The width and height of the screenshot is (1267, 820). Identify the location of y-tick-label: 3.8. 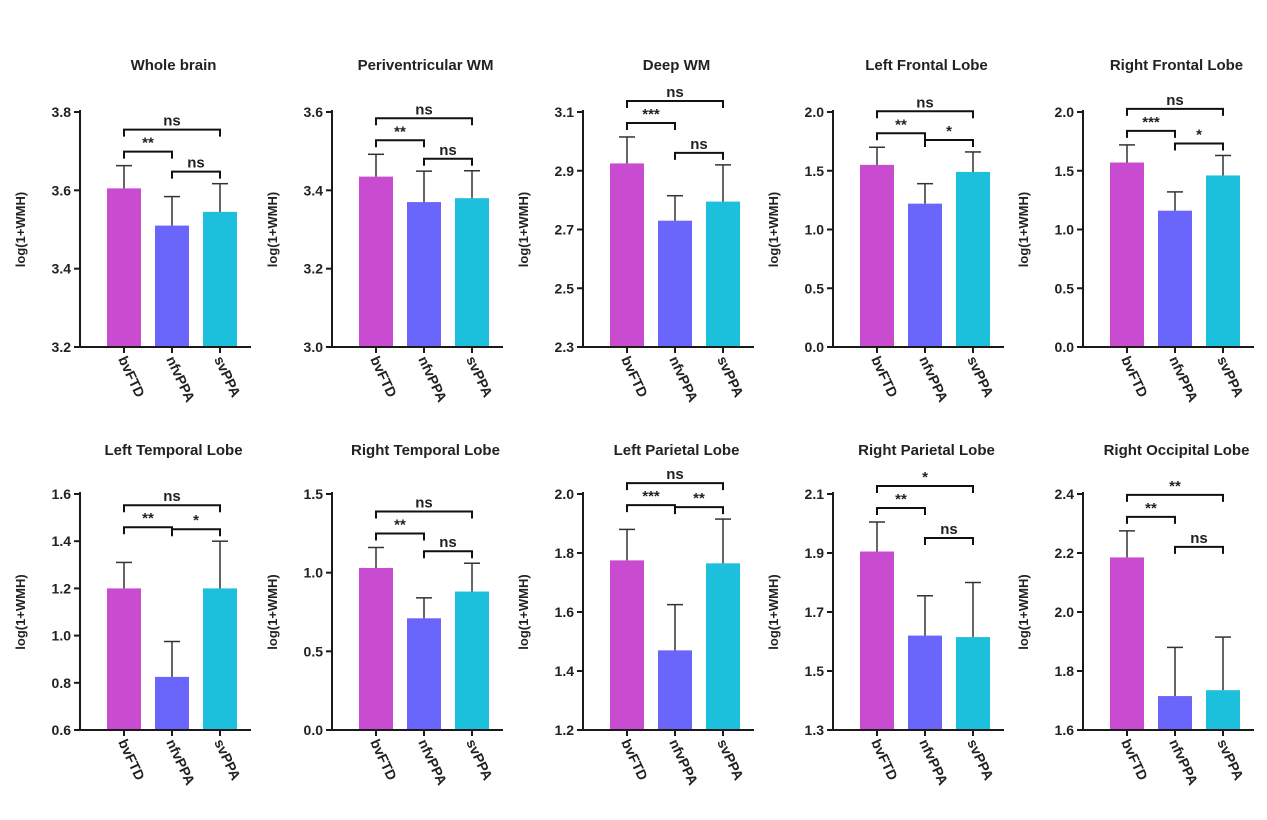
(62, 112).